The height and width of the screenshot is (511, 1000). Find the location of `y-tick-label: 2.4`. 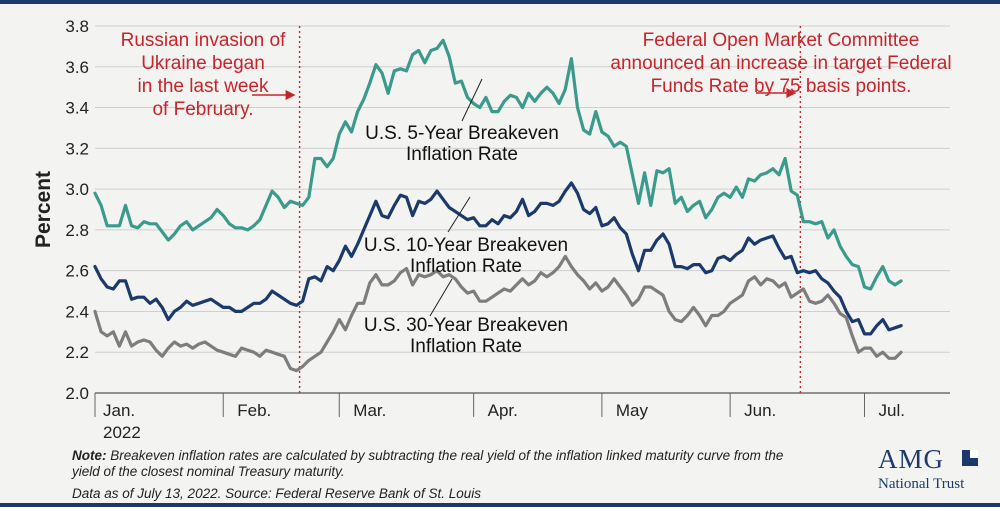

y-tick-label: 2.4 is located at coordinates (77, 311).